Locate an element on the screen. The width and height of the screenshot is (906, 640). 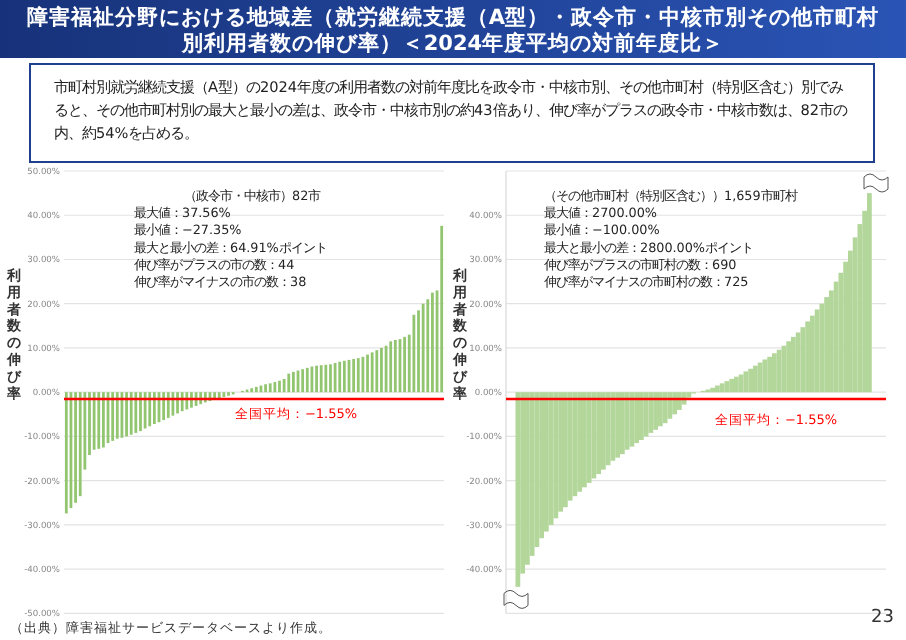
annotation: 23 is located at coordinates (882, 618).